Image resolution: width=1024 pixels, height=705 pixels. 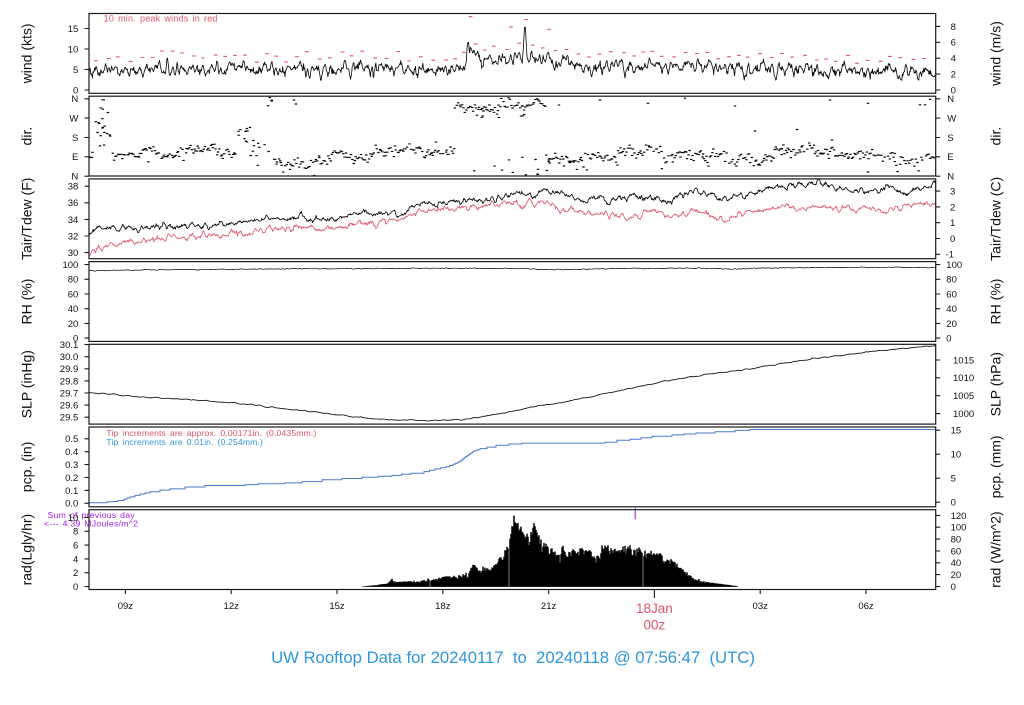 What do you see at coordinates (27, 384) in the screenshot?
I see `svg-text: SLP (inHg)` at bounding box center [27, 384].